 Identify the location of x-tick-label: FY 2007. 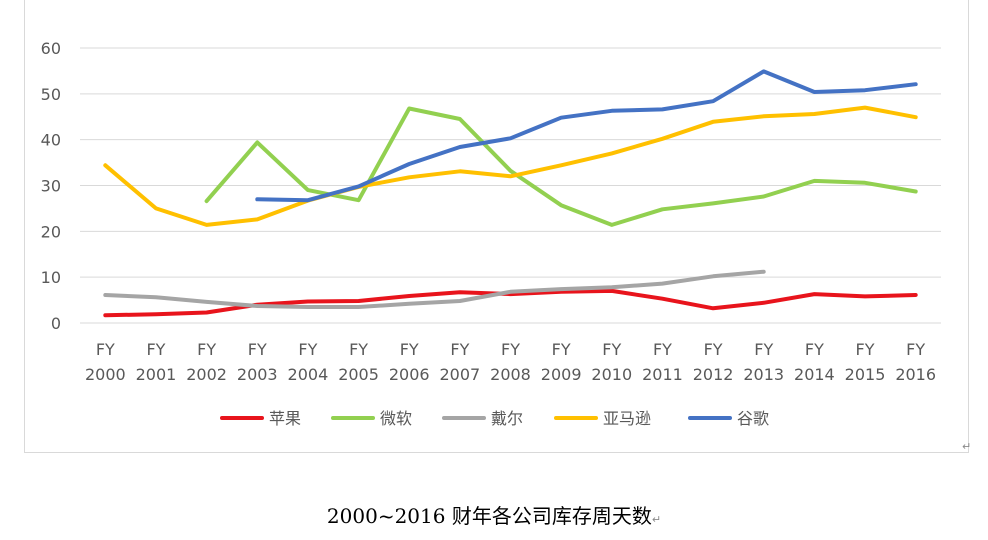
(459, 362).